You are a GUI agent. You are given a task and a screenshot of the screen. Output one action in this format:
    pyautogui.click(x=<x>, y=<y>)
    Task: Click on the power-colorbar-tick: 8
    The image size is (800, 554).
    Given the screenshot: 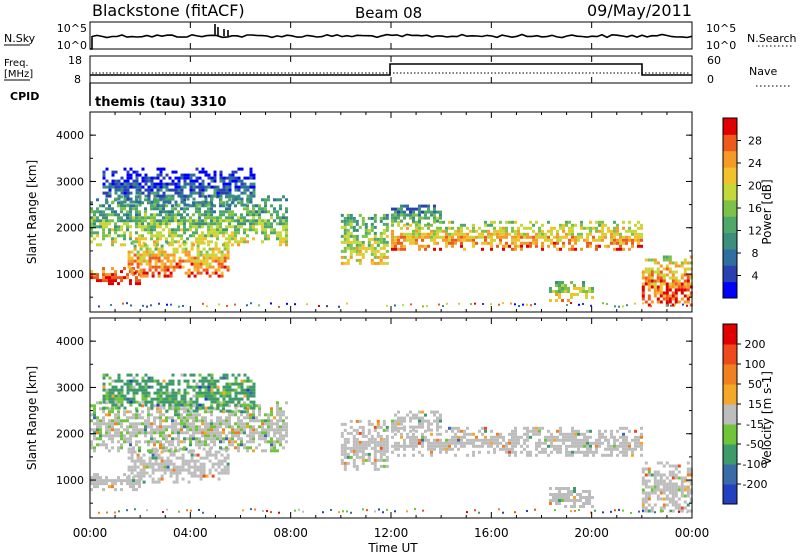 What is the action you would take?
    pyautogui.click(x=755, y=253)
    